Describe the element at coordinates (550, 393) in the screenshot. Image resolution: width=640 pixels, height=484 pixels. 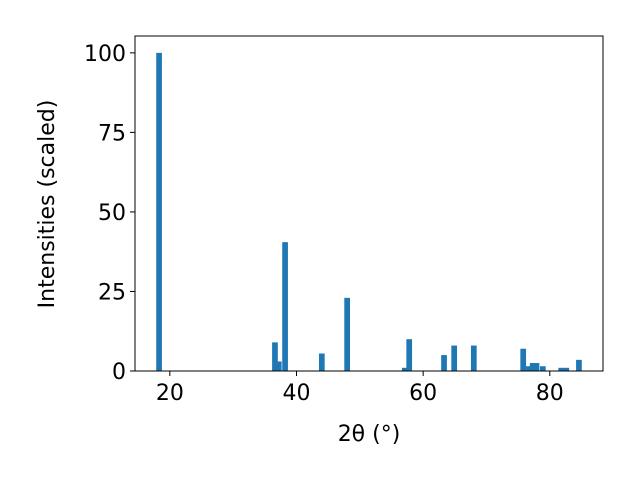
I see `x-tick-label: 80` at that location.